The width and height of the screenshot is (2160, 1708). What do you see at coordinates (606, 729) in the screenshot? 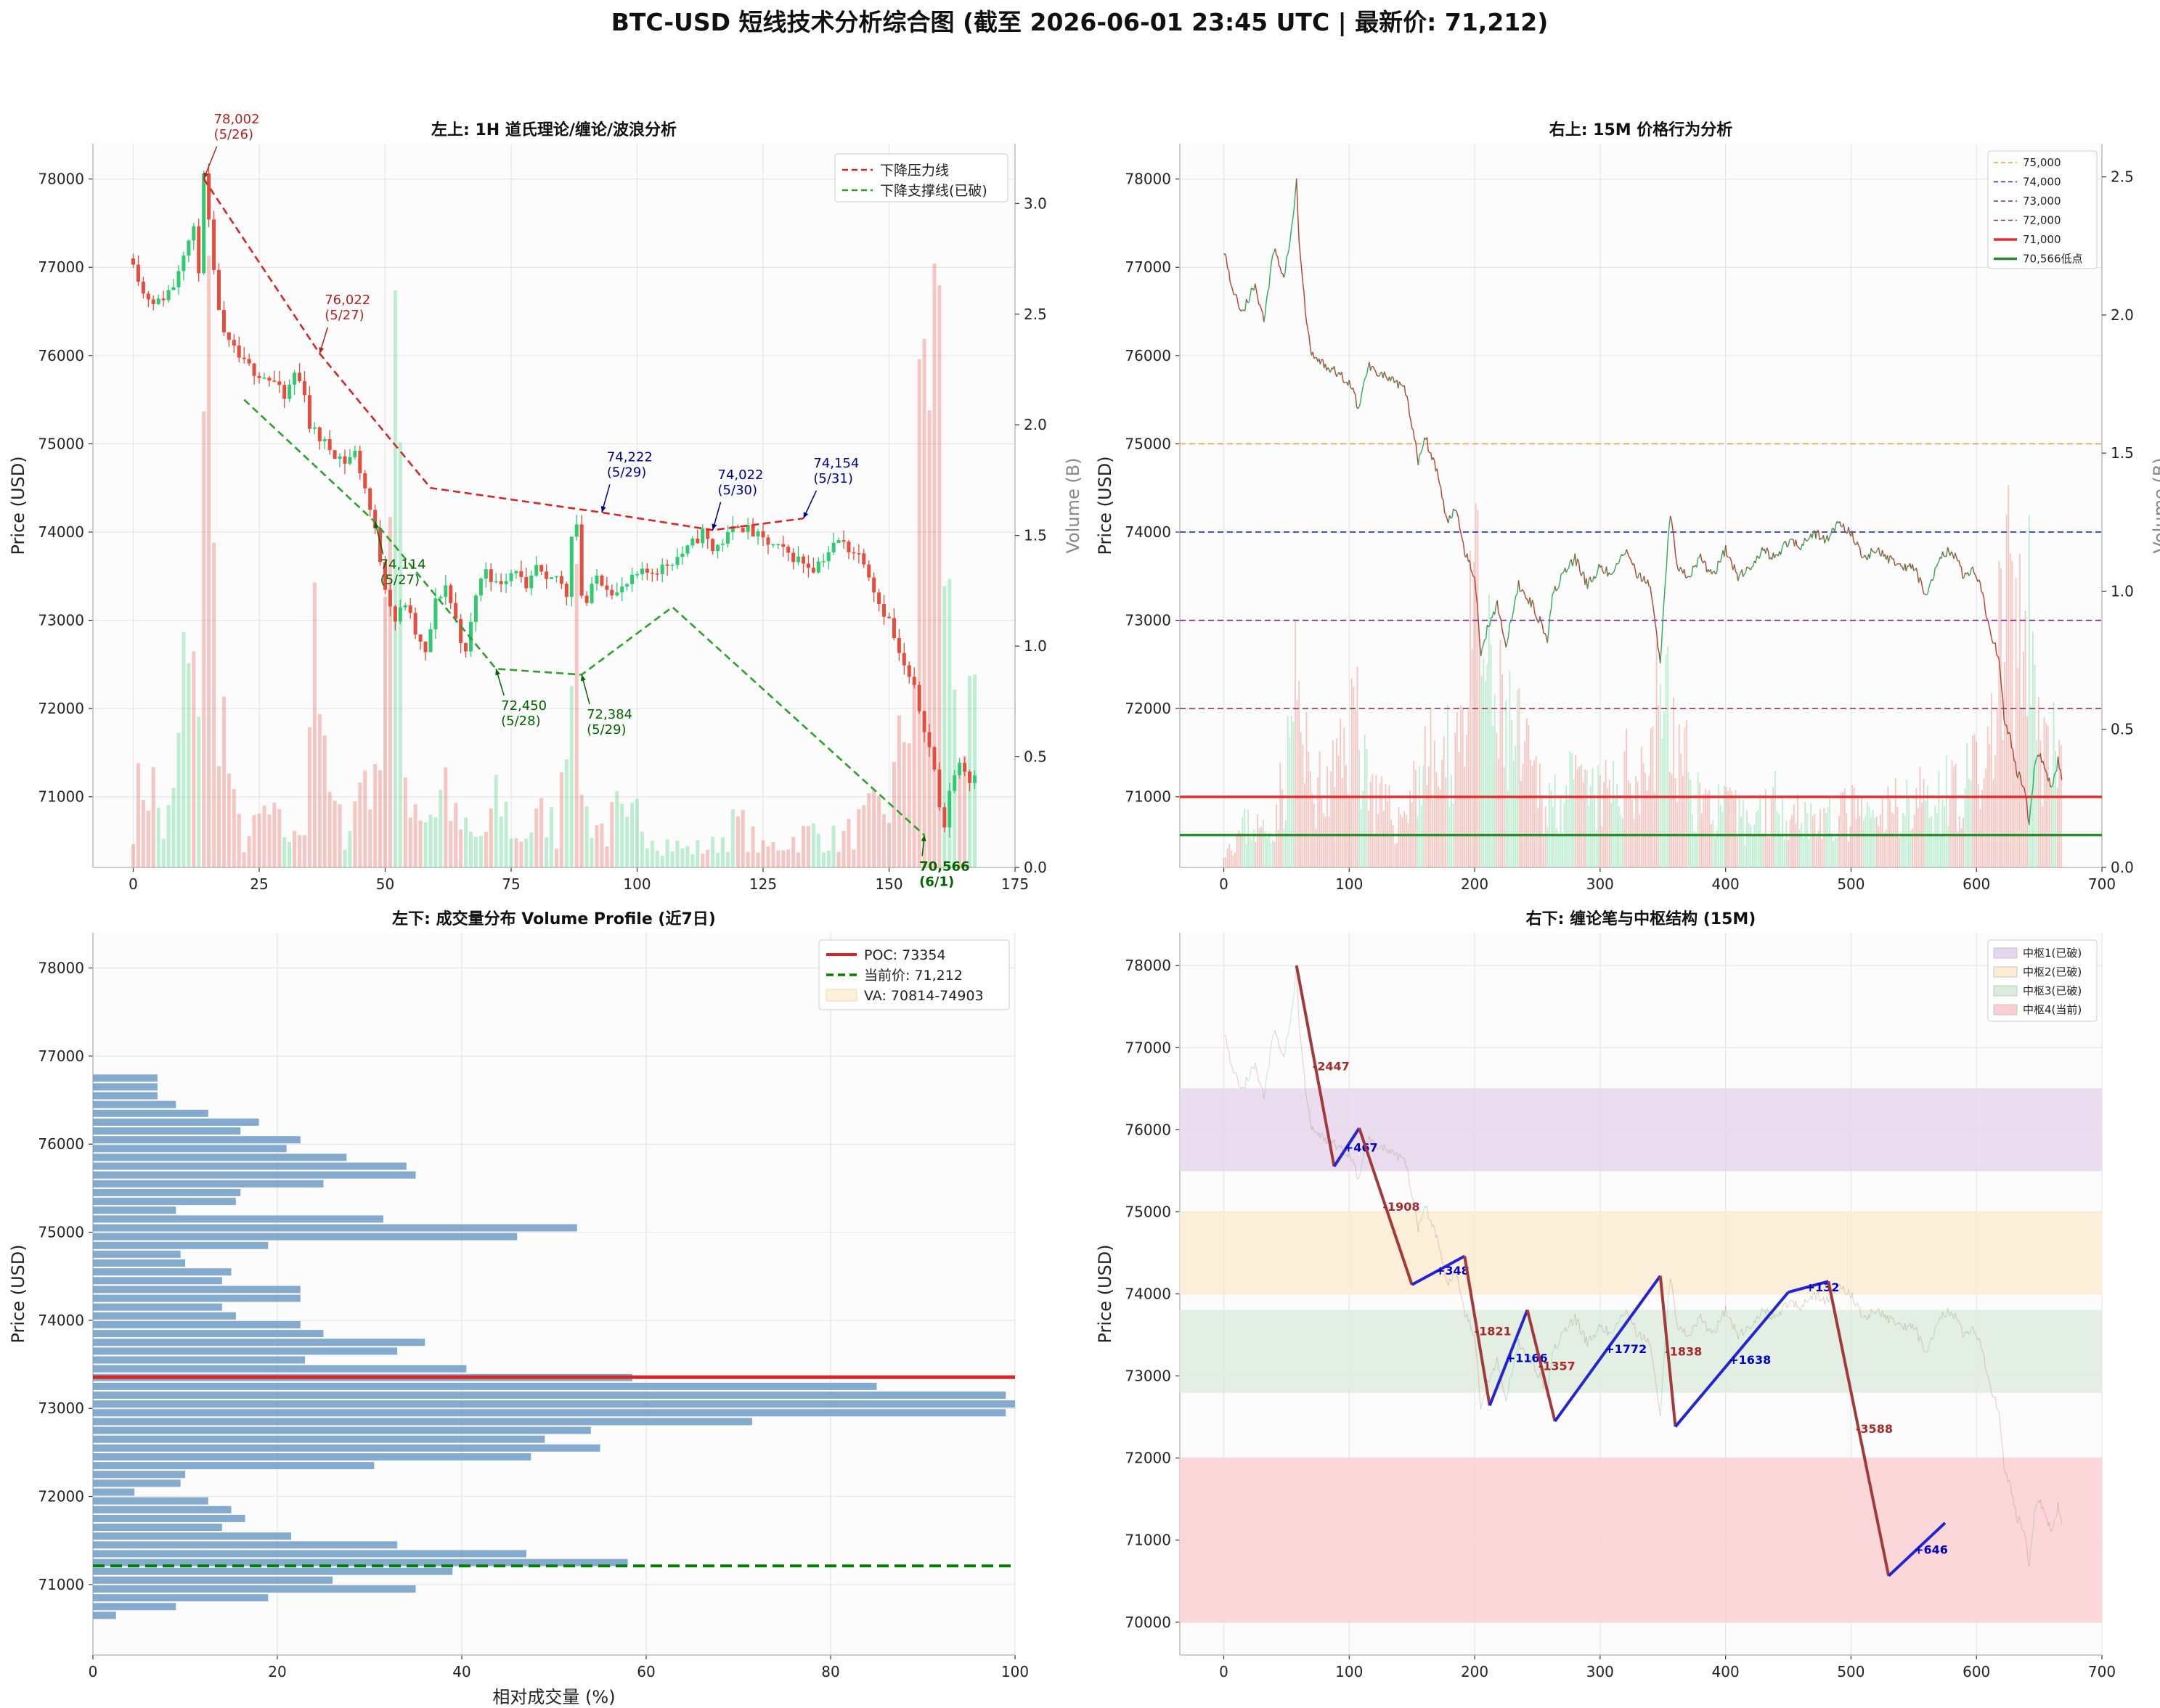
I see `annotation-line: (5/29)` at bounding box center [606, 729].